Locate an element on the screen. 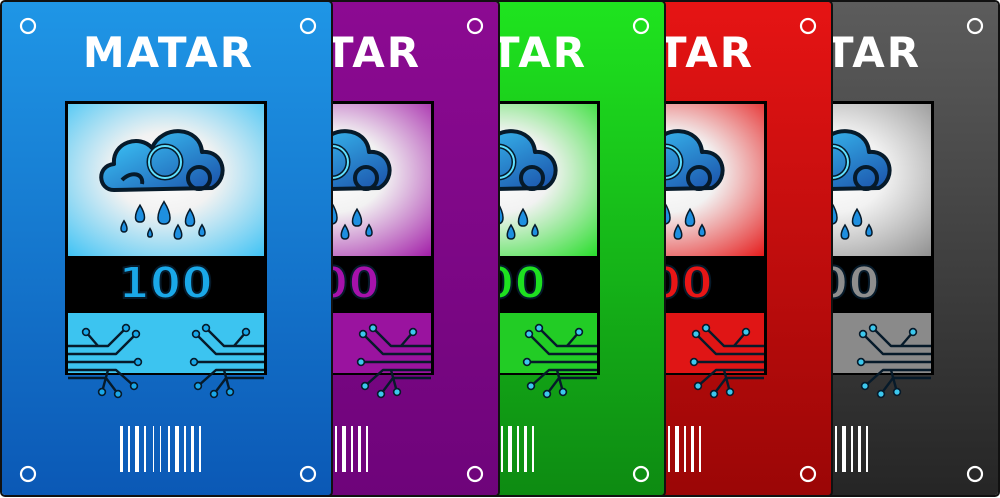 This screenshot has height=498, width=1000. raindrops-icon is located at coordinates (163, 220).